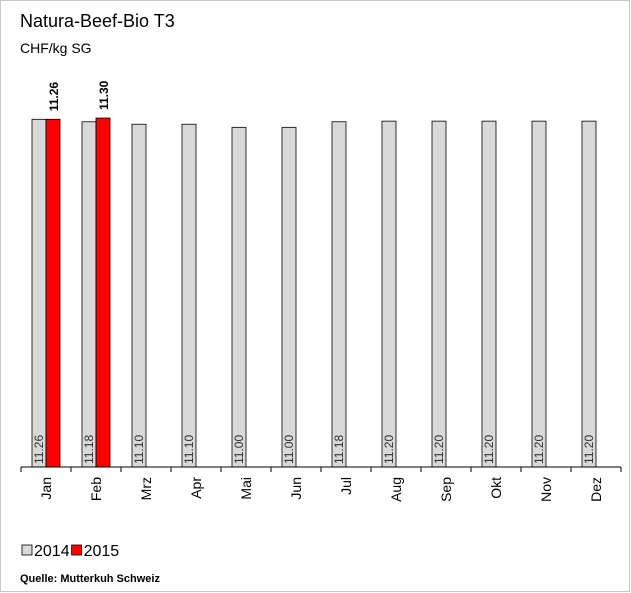  I want to click on x-tick-label: Jun, so click(296, 488).